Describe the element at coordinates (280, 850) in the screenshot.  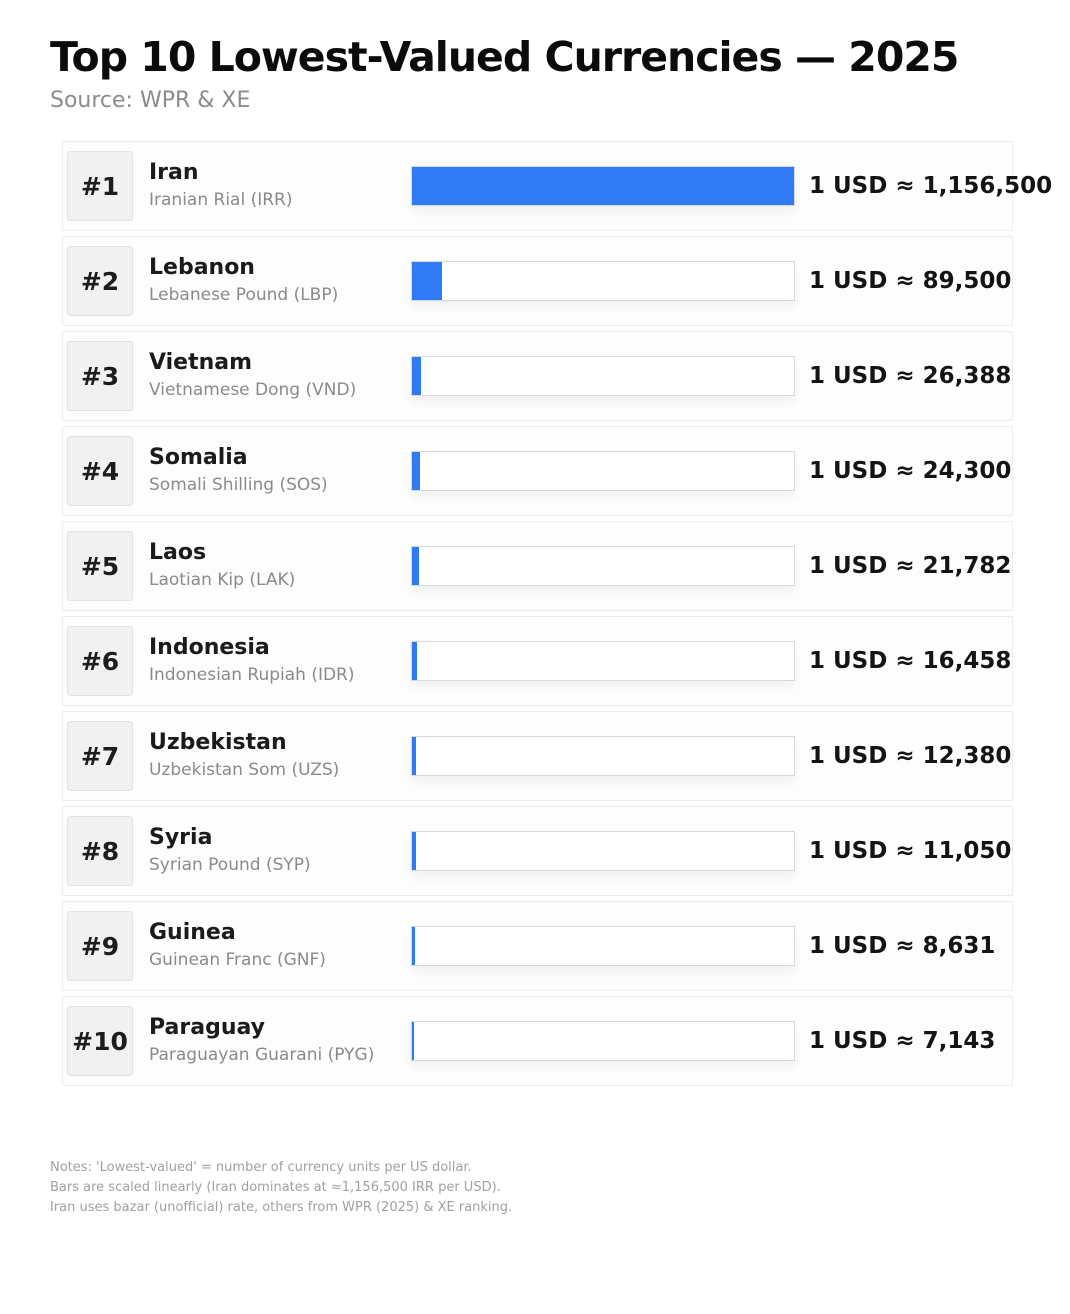
I see `country-cell: Syria Syrian Pound (SYP)` at that location.